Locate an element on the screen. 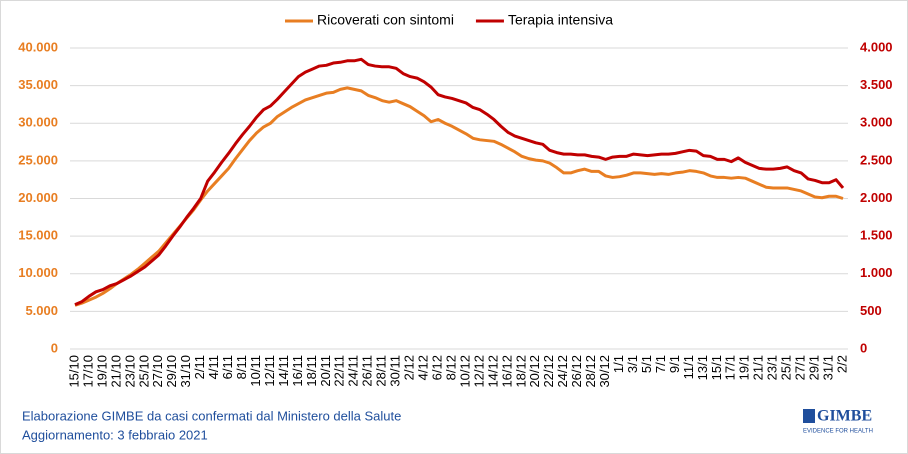  y2-tick-label: 3.500 is located at coordinates (876, 84).